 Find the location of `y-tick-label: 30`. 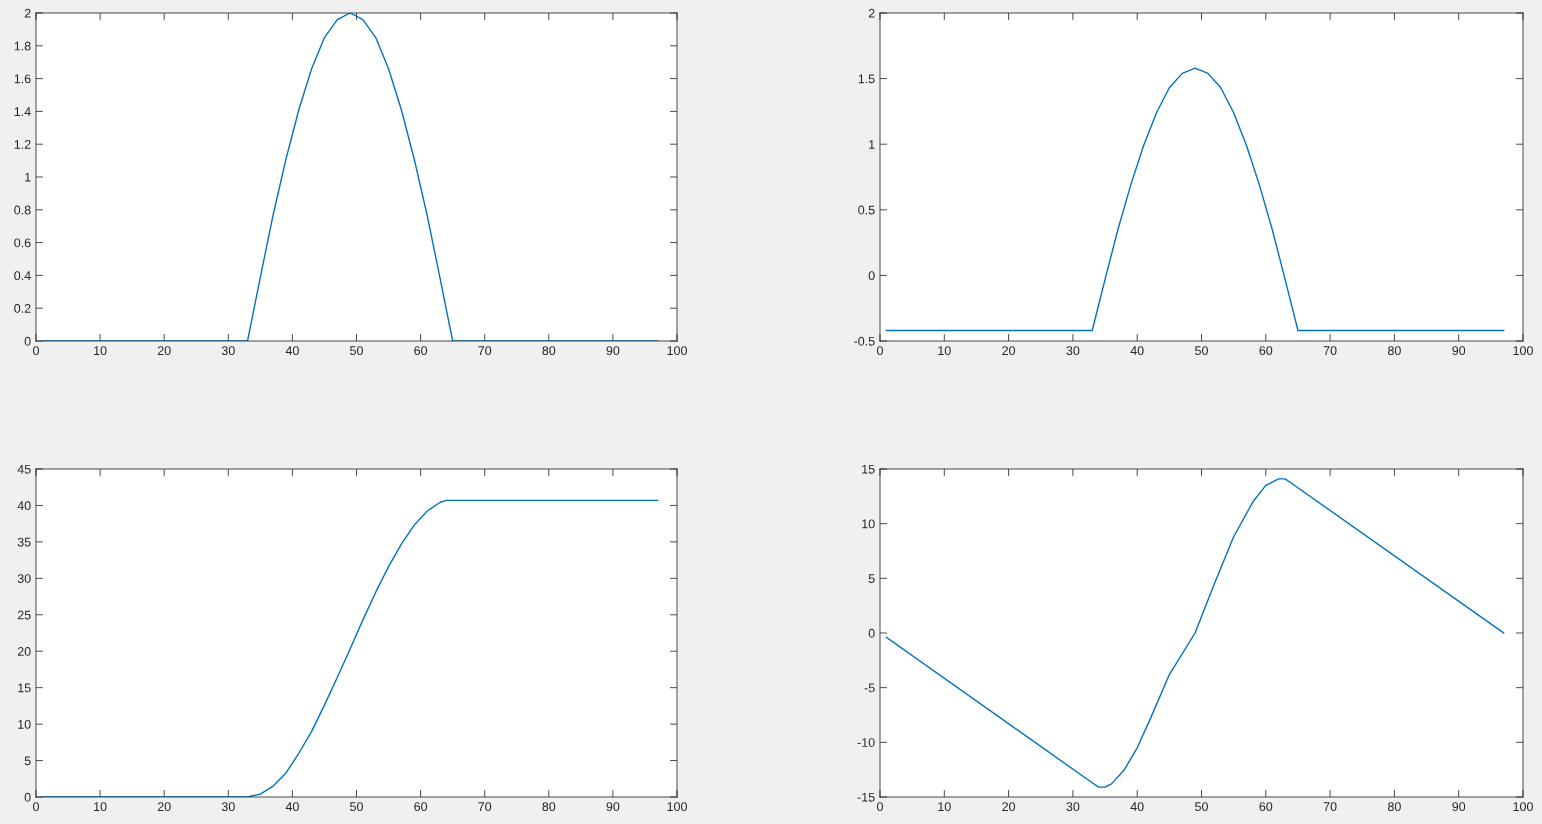

y-tick-label: 30 is located at coordinates (24, 578).